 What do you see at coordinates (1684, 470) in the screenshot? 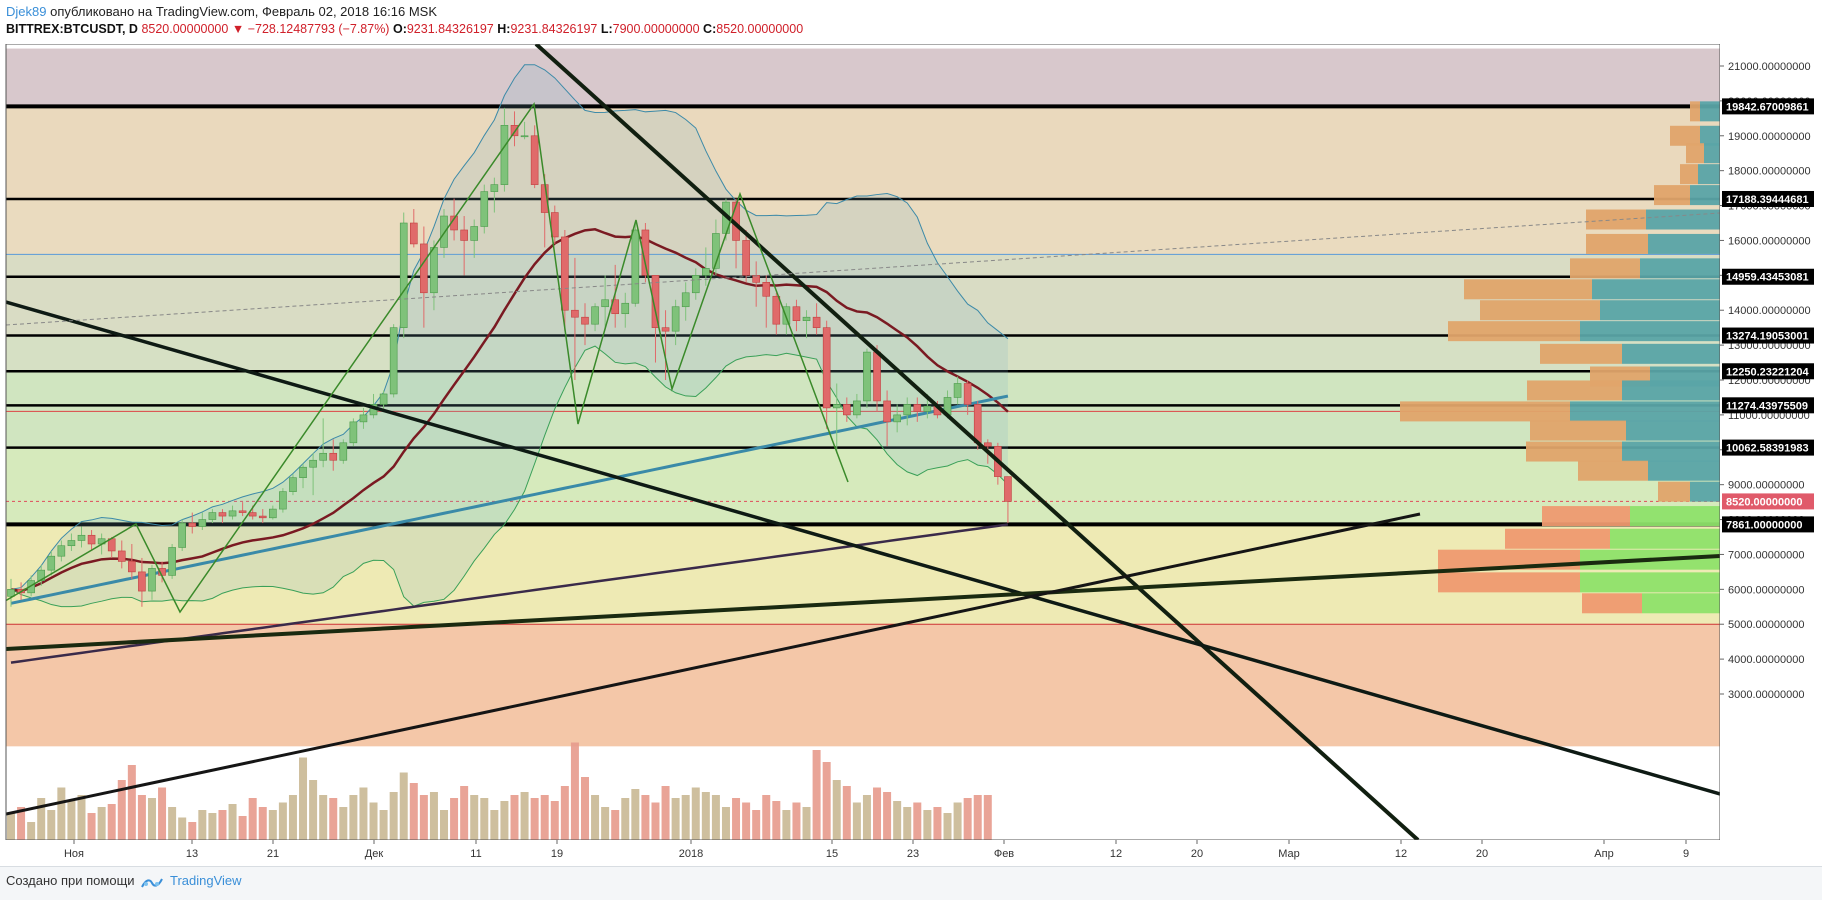
I see `volume-profile-bar` at bounding box center [1684, 470].